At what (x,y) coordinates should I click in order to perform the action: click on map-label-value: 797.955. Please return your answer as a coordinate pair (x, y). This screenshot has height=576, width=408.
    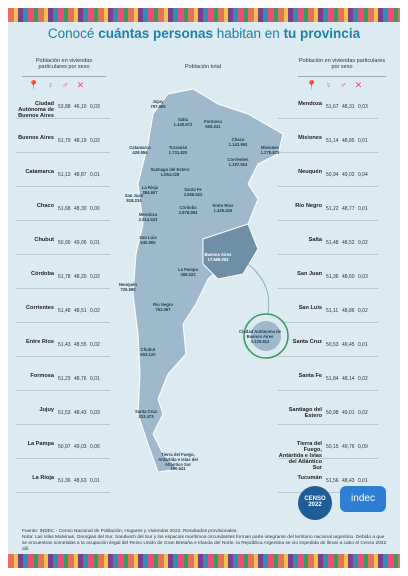
    Looking at the image, I should click on (158, 106).